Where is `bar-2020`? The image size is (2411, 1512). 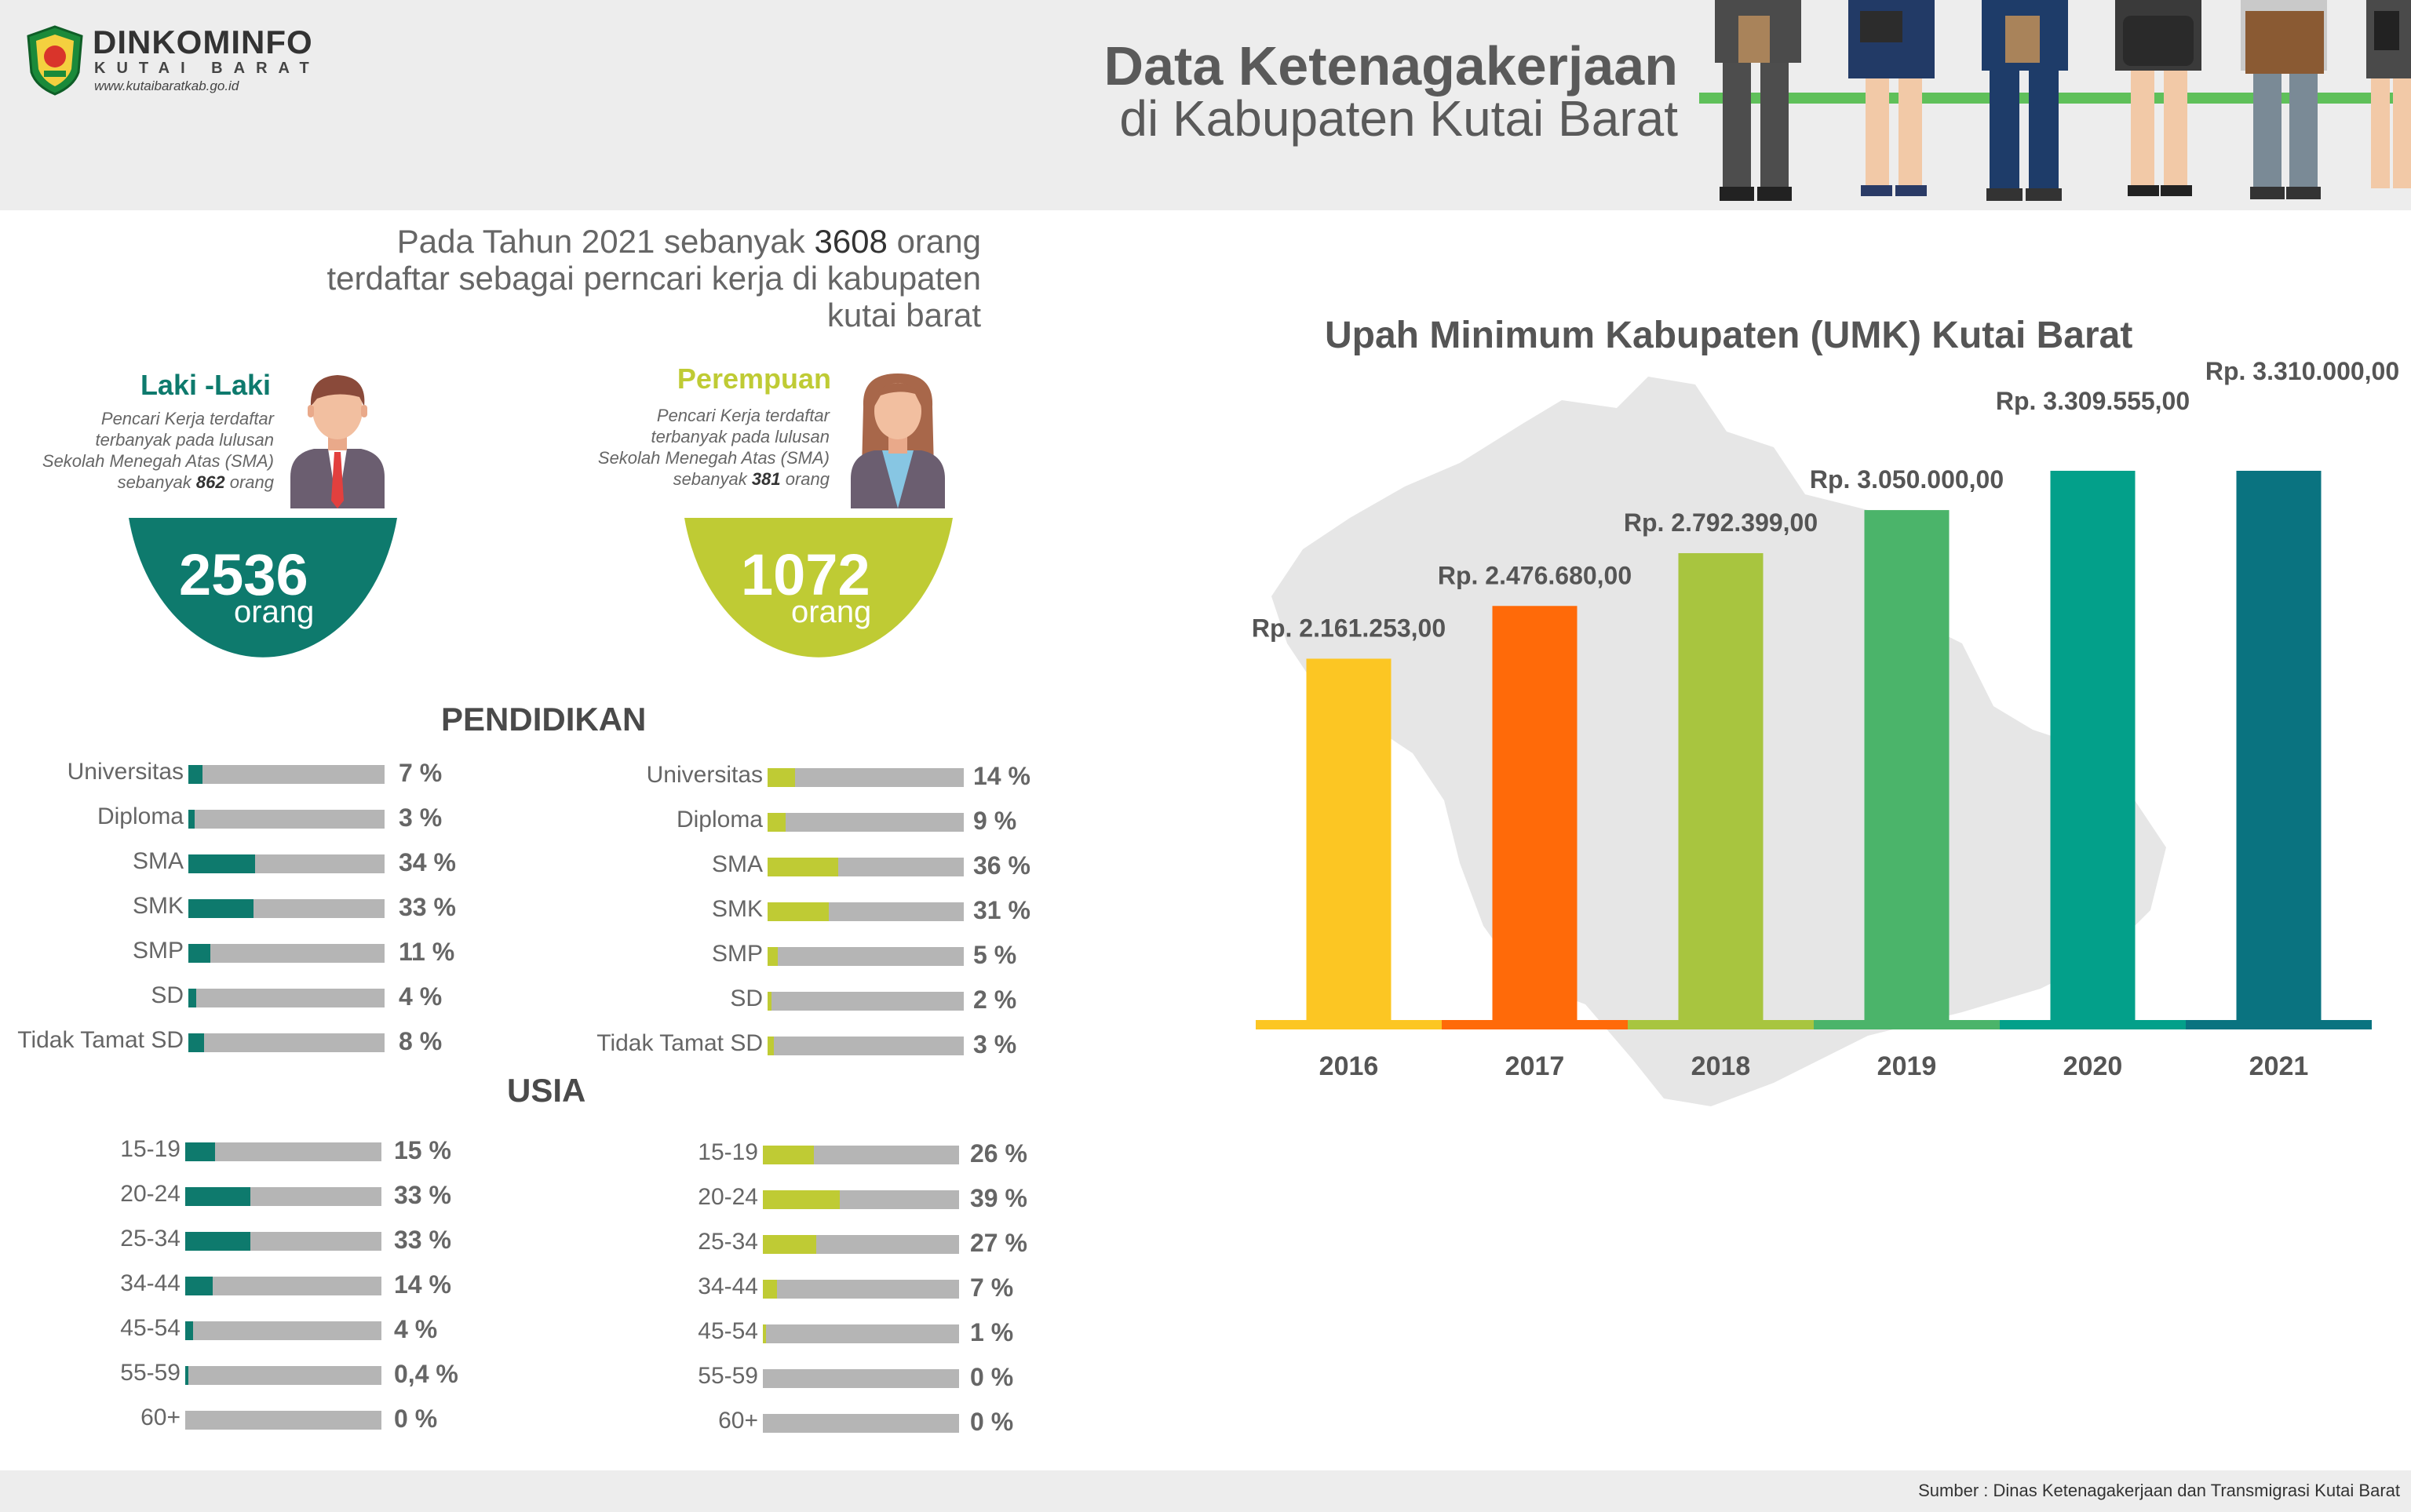 bar-2020 is located at coordinates (2093, 746).